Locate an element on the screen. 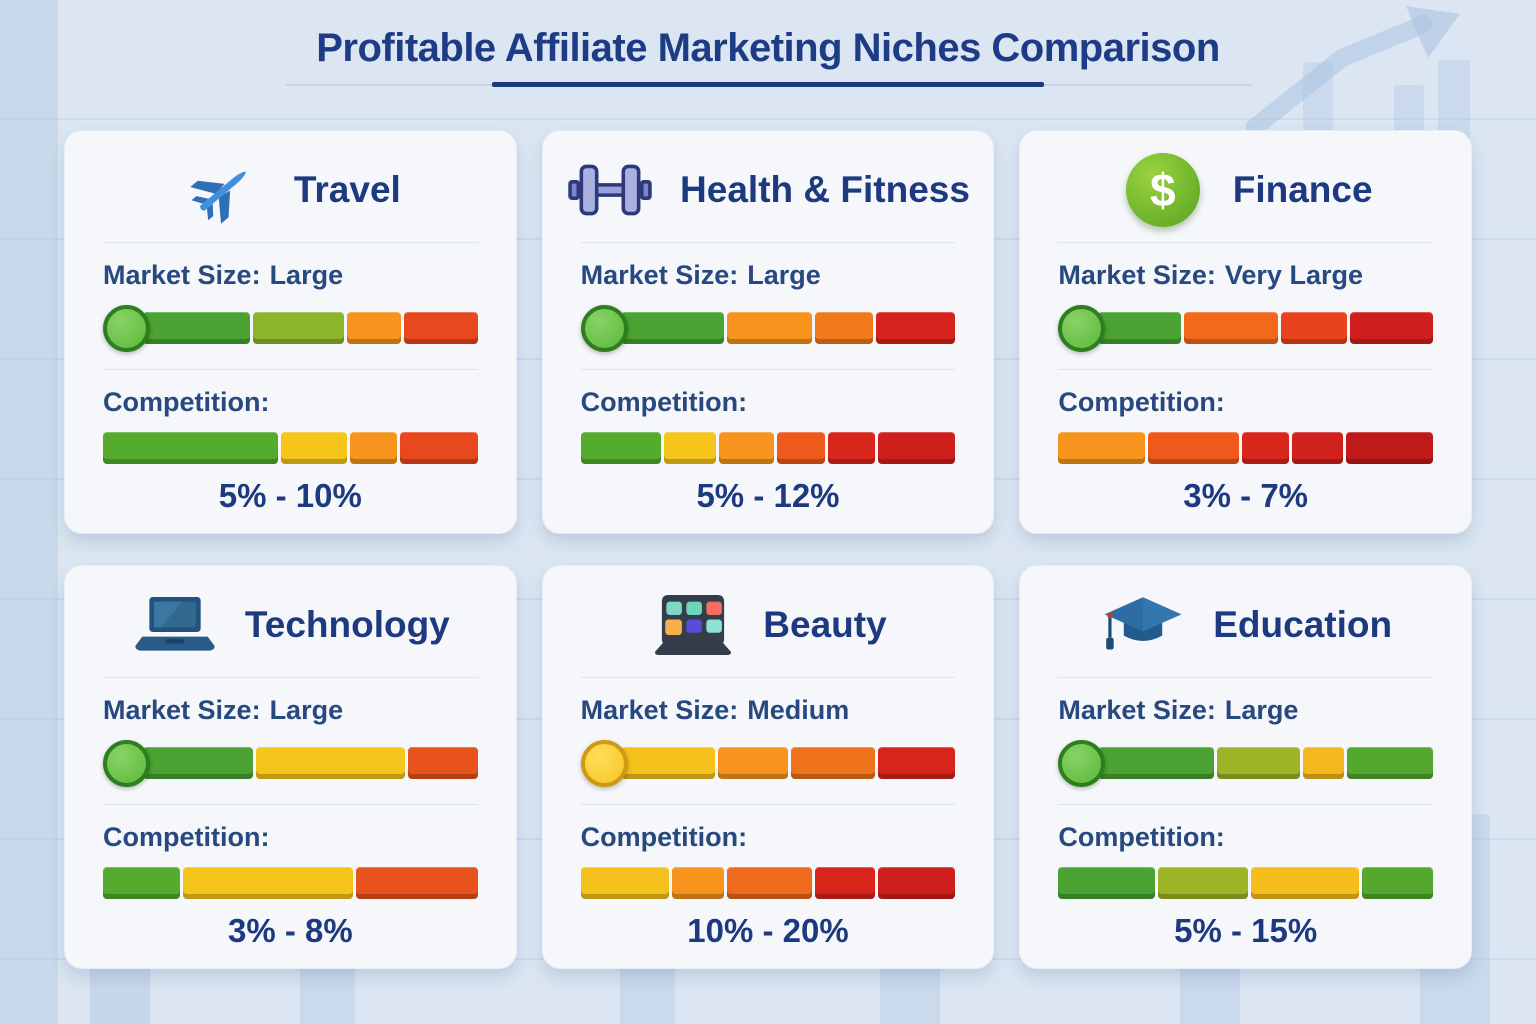  market-size-label: Market Size: Medium is located at coordinates (768, 710).